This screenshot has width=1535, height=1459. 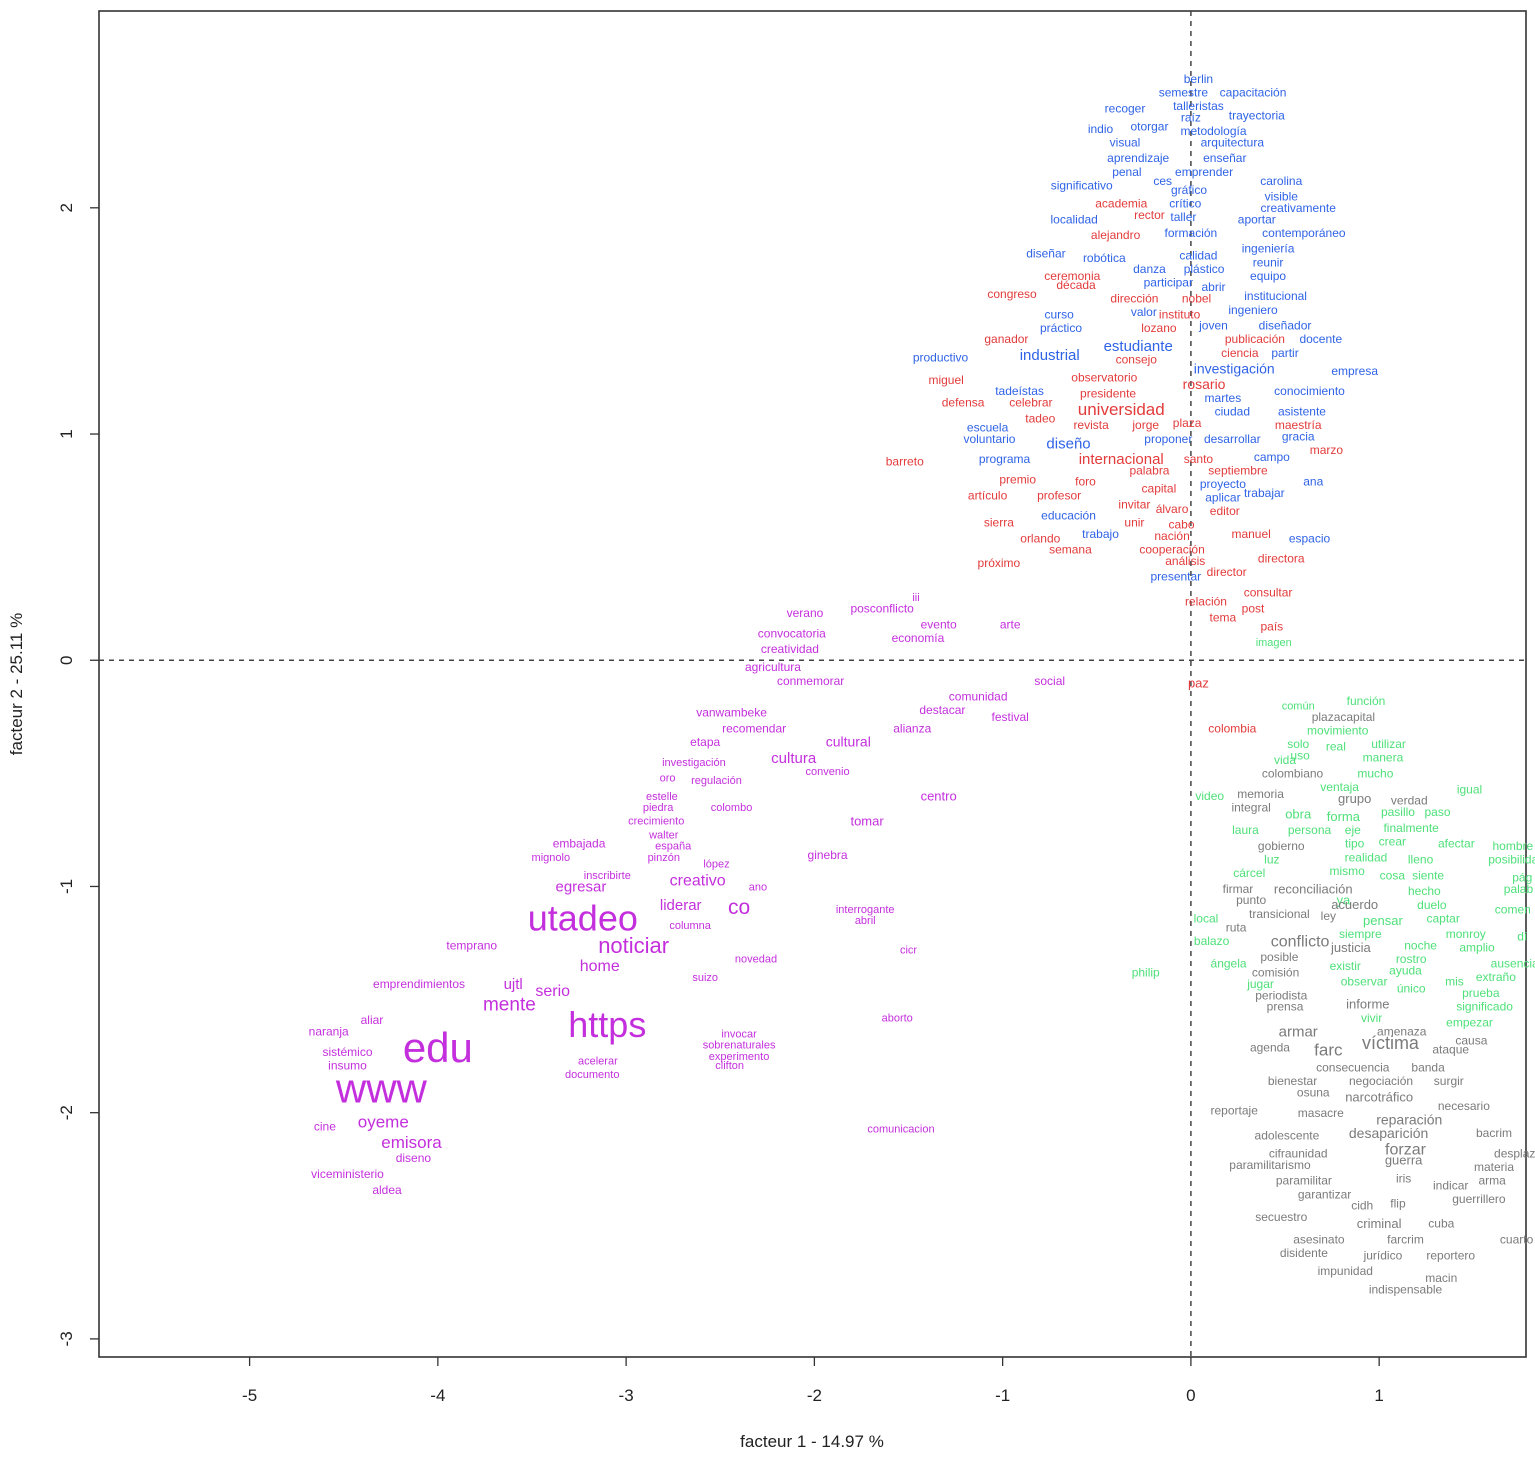 What do you see at coordinates (1126, 172) in the screenshot?
I see `word-point: penal` at bounding box center [1126, 172].